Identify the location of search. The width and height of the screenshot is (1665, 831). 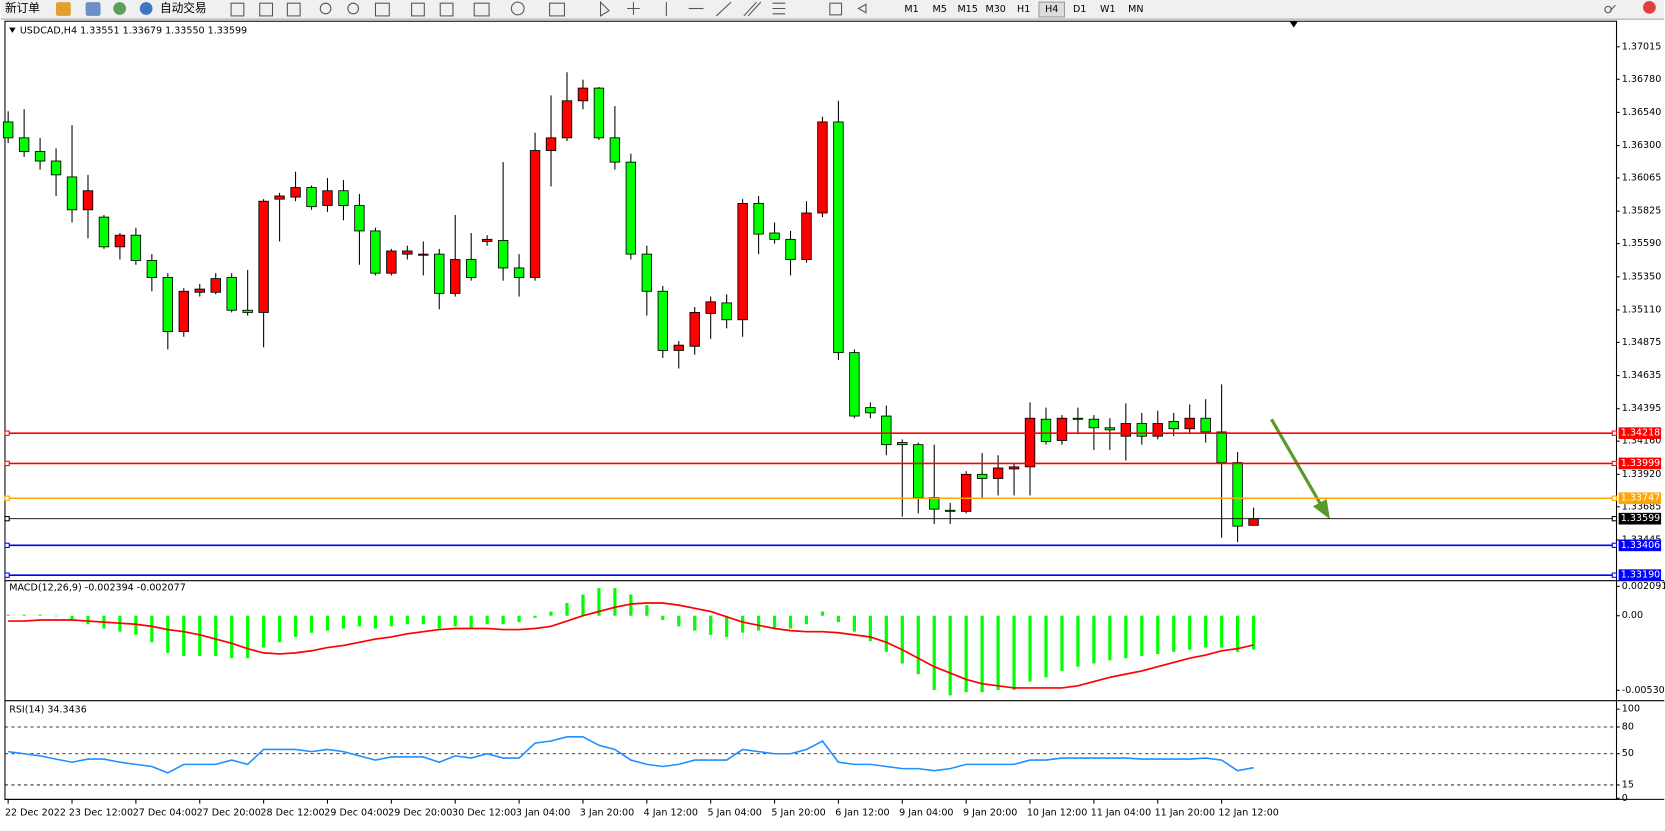
(1610, 9).